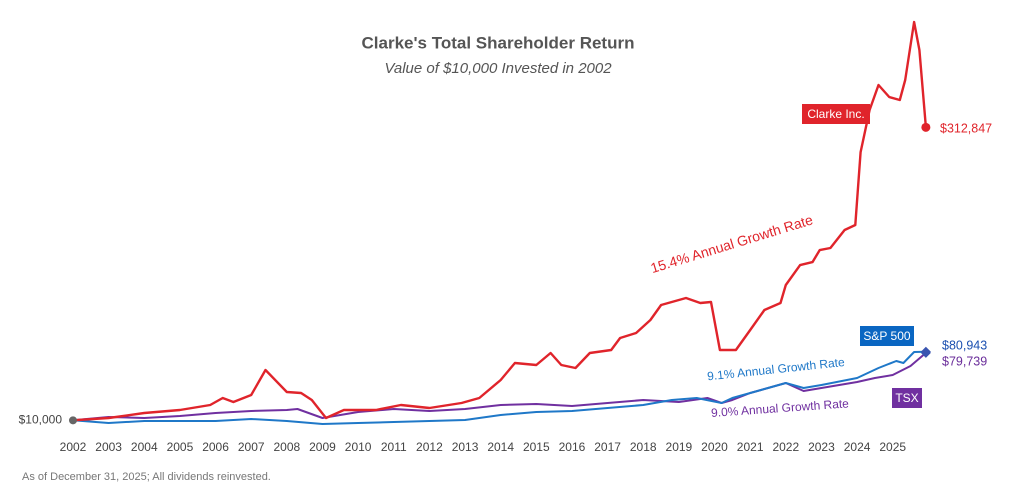 This screenshot has width=1016, height=490. I want to click on x-tick-label: 2007, so click(251, 447).